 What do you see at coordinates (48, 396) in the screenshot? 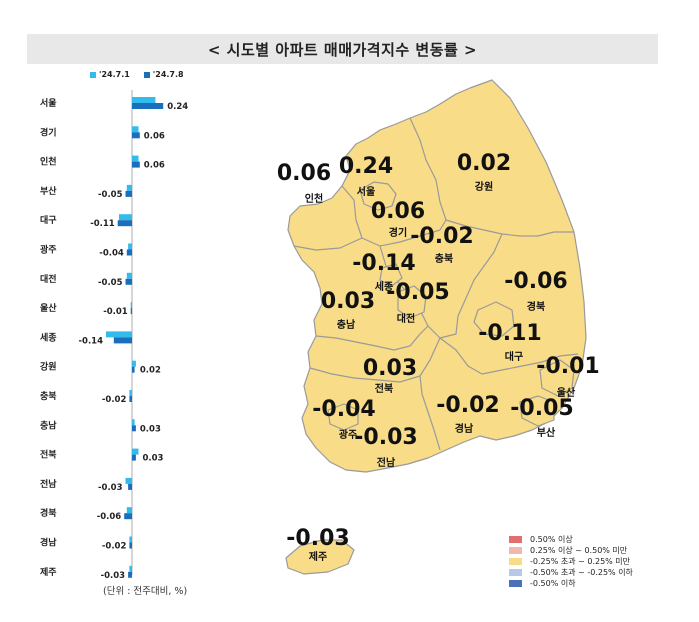
I see `category-label: 충북` at bounding box center [48, 396].